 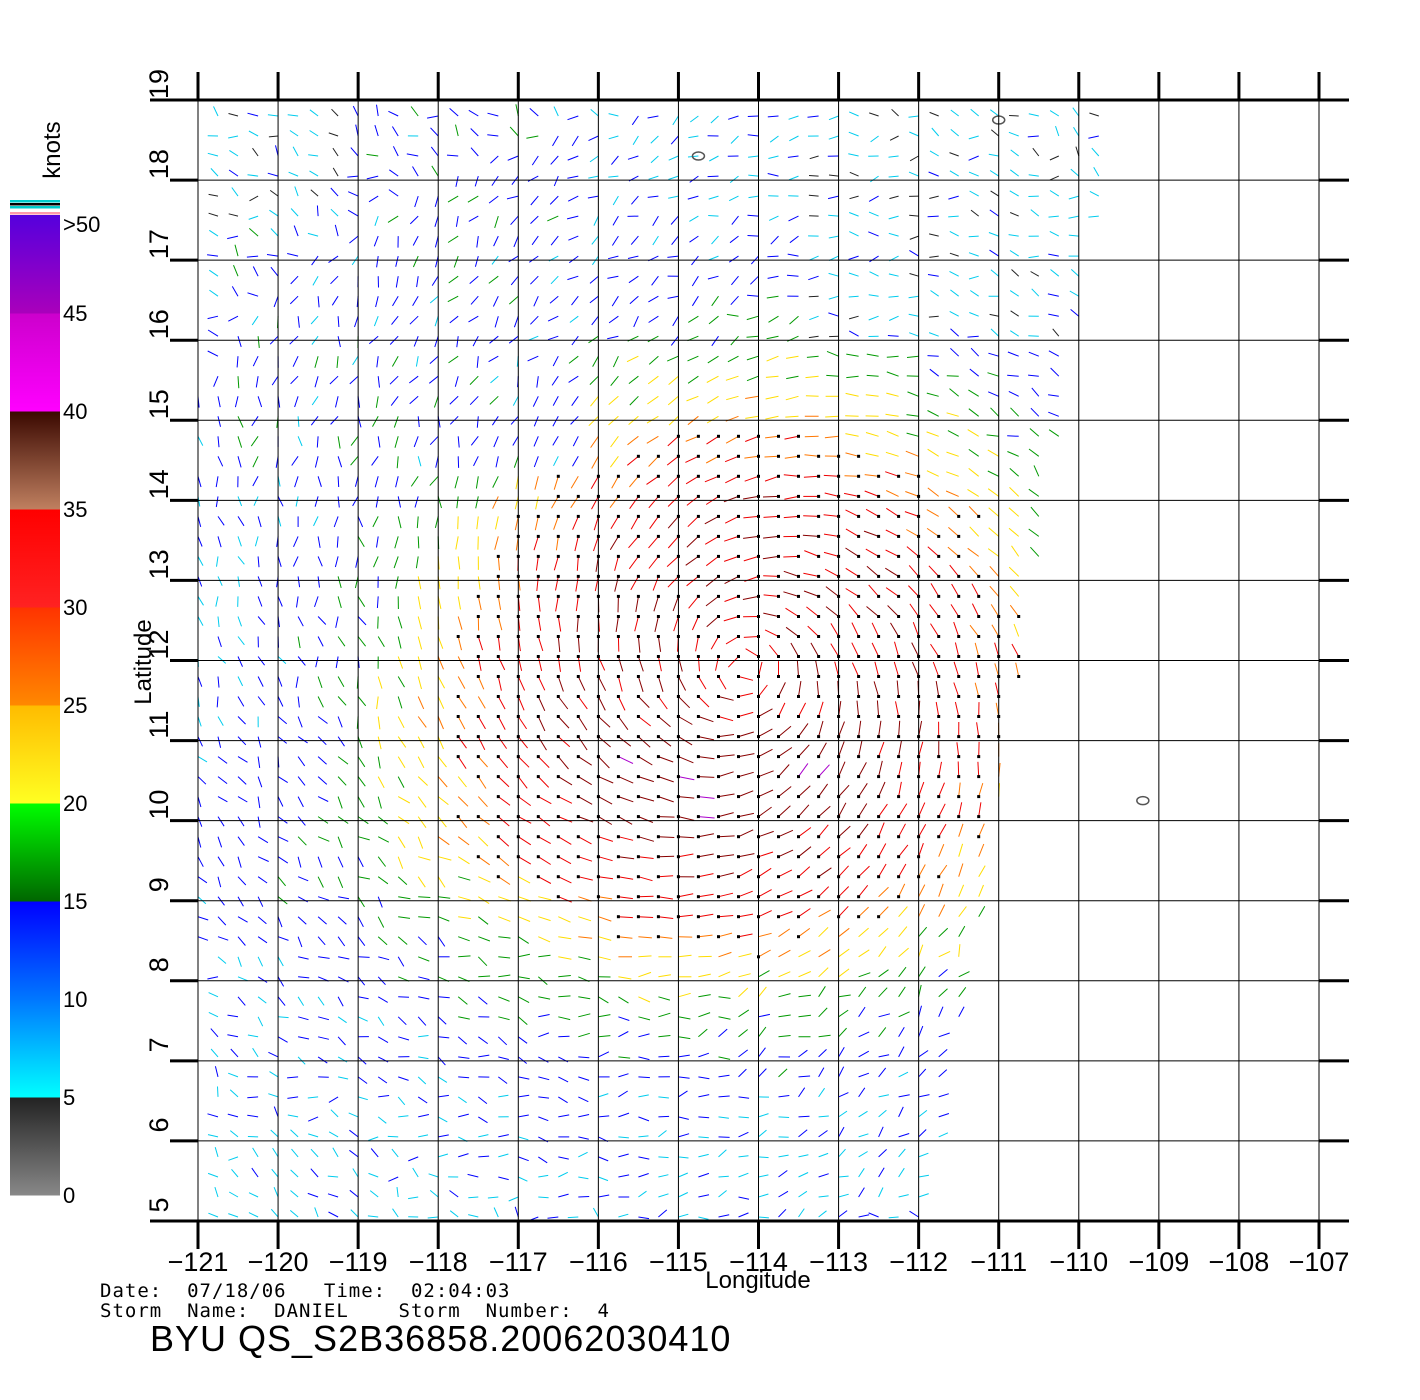 I want to click on colorbar-tick-label: 0, so click(x=69, y=1195).